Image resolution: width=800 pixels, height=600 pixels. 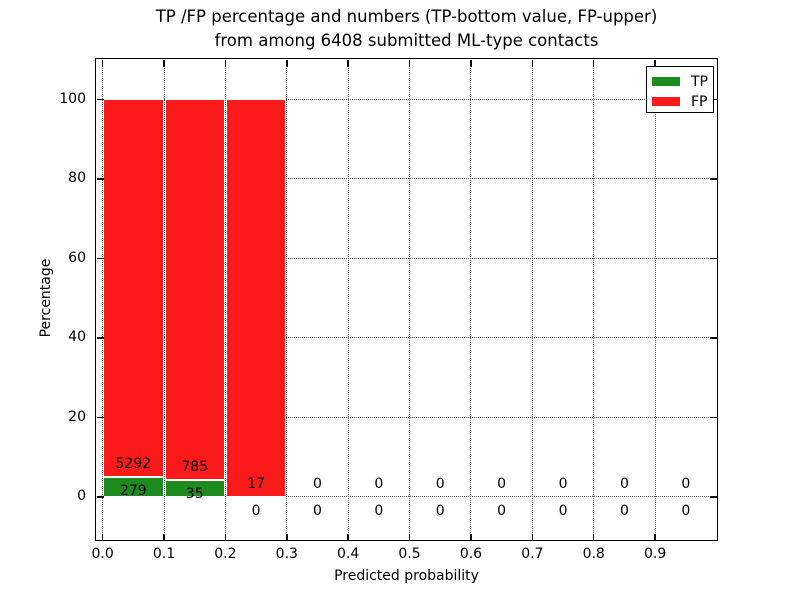 I want to click on x-tick-label: 0.5, so click(x=409, y=553).